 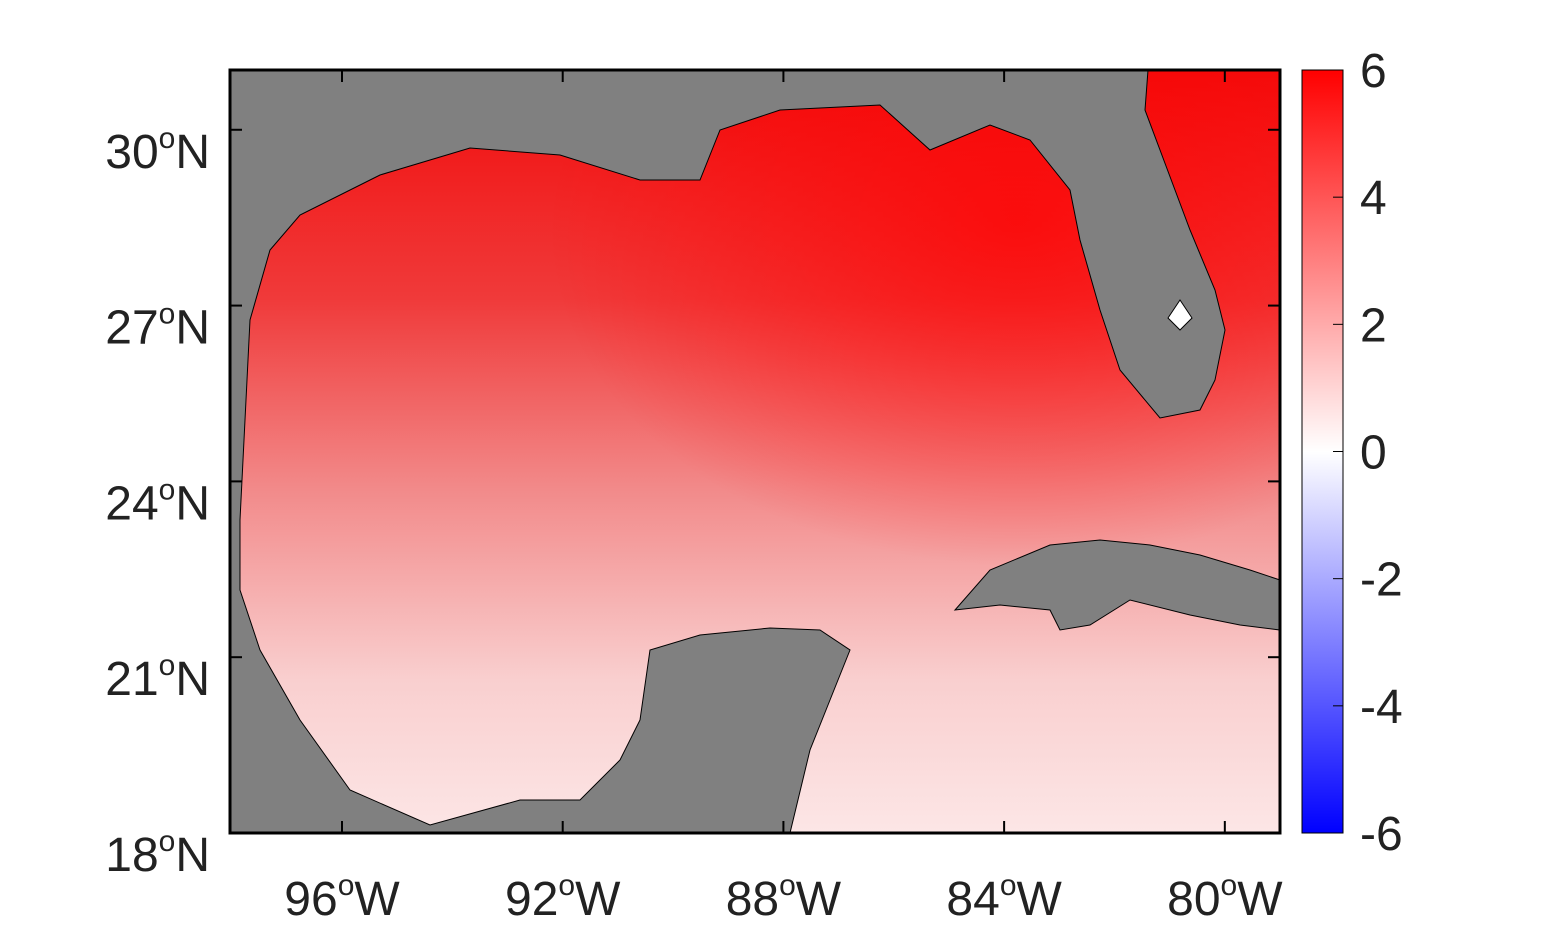 I want to click on x-tick-label: 96oW, so click(x=342, y=897).